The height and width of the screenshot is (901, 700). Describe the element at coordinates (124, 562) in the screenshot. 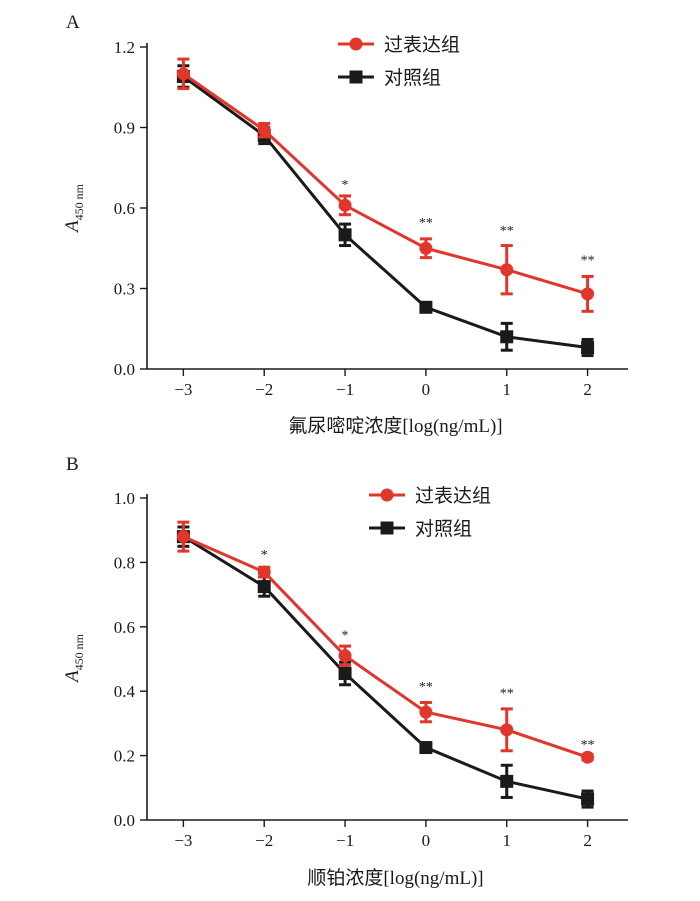

I see `y-tick-label: 0.8` at that location.